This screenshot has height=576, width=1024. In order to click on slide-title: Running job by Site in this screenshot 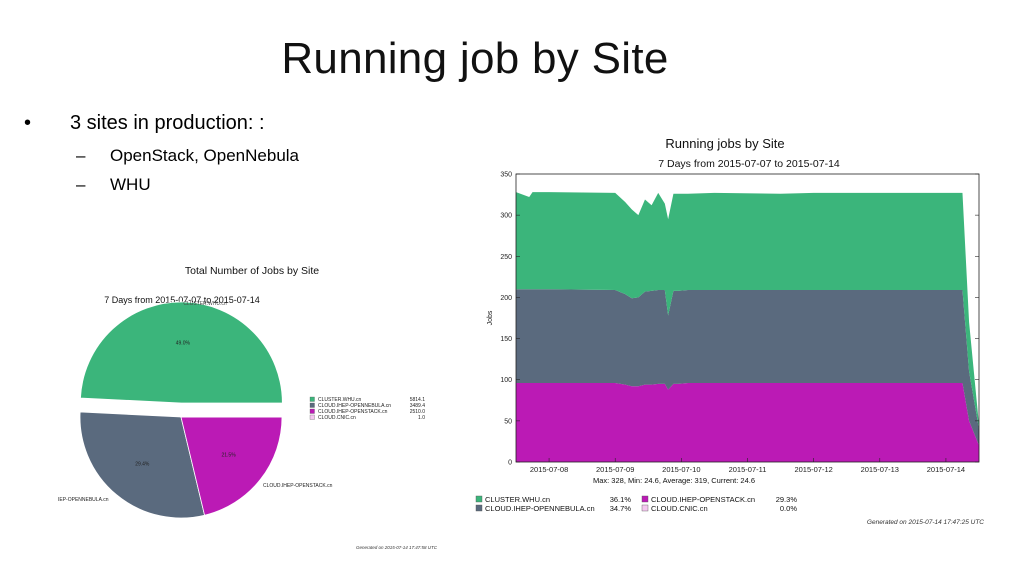, I will do `click(475, 58)`.